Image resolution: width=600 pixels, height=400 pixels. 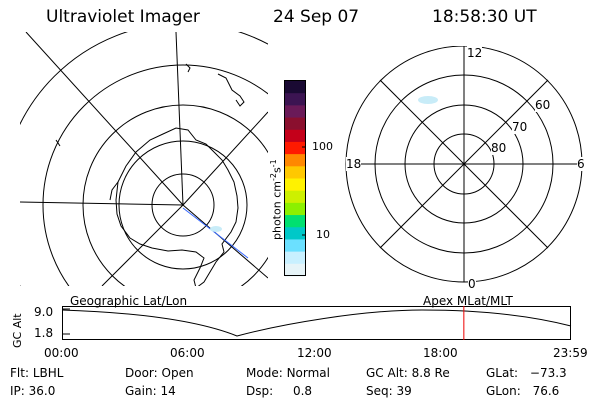 What do you see at coordinates (37, 373) in the screenshot?
I see `status-filter: Flt: LBHL` at bounding box center [37, 373].